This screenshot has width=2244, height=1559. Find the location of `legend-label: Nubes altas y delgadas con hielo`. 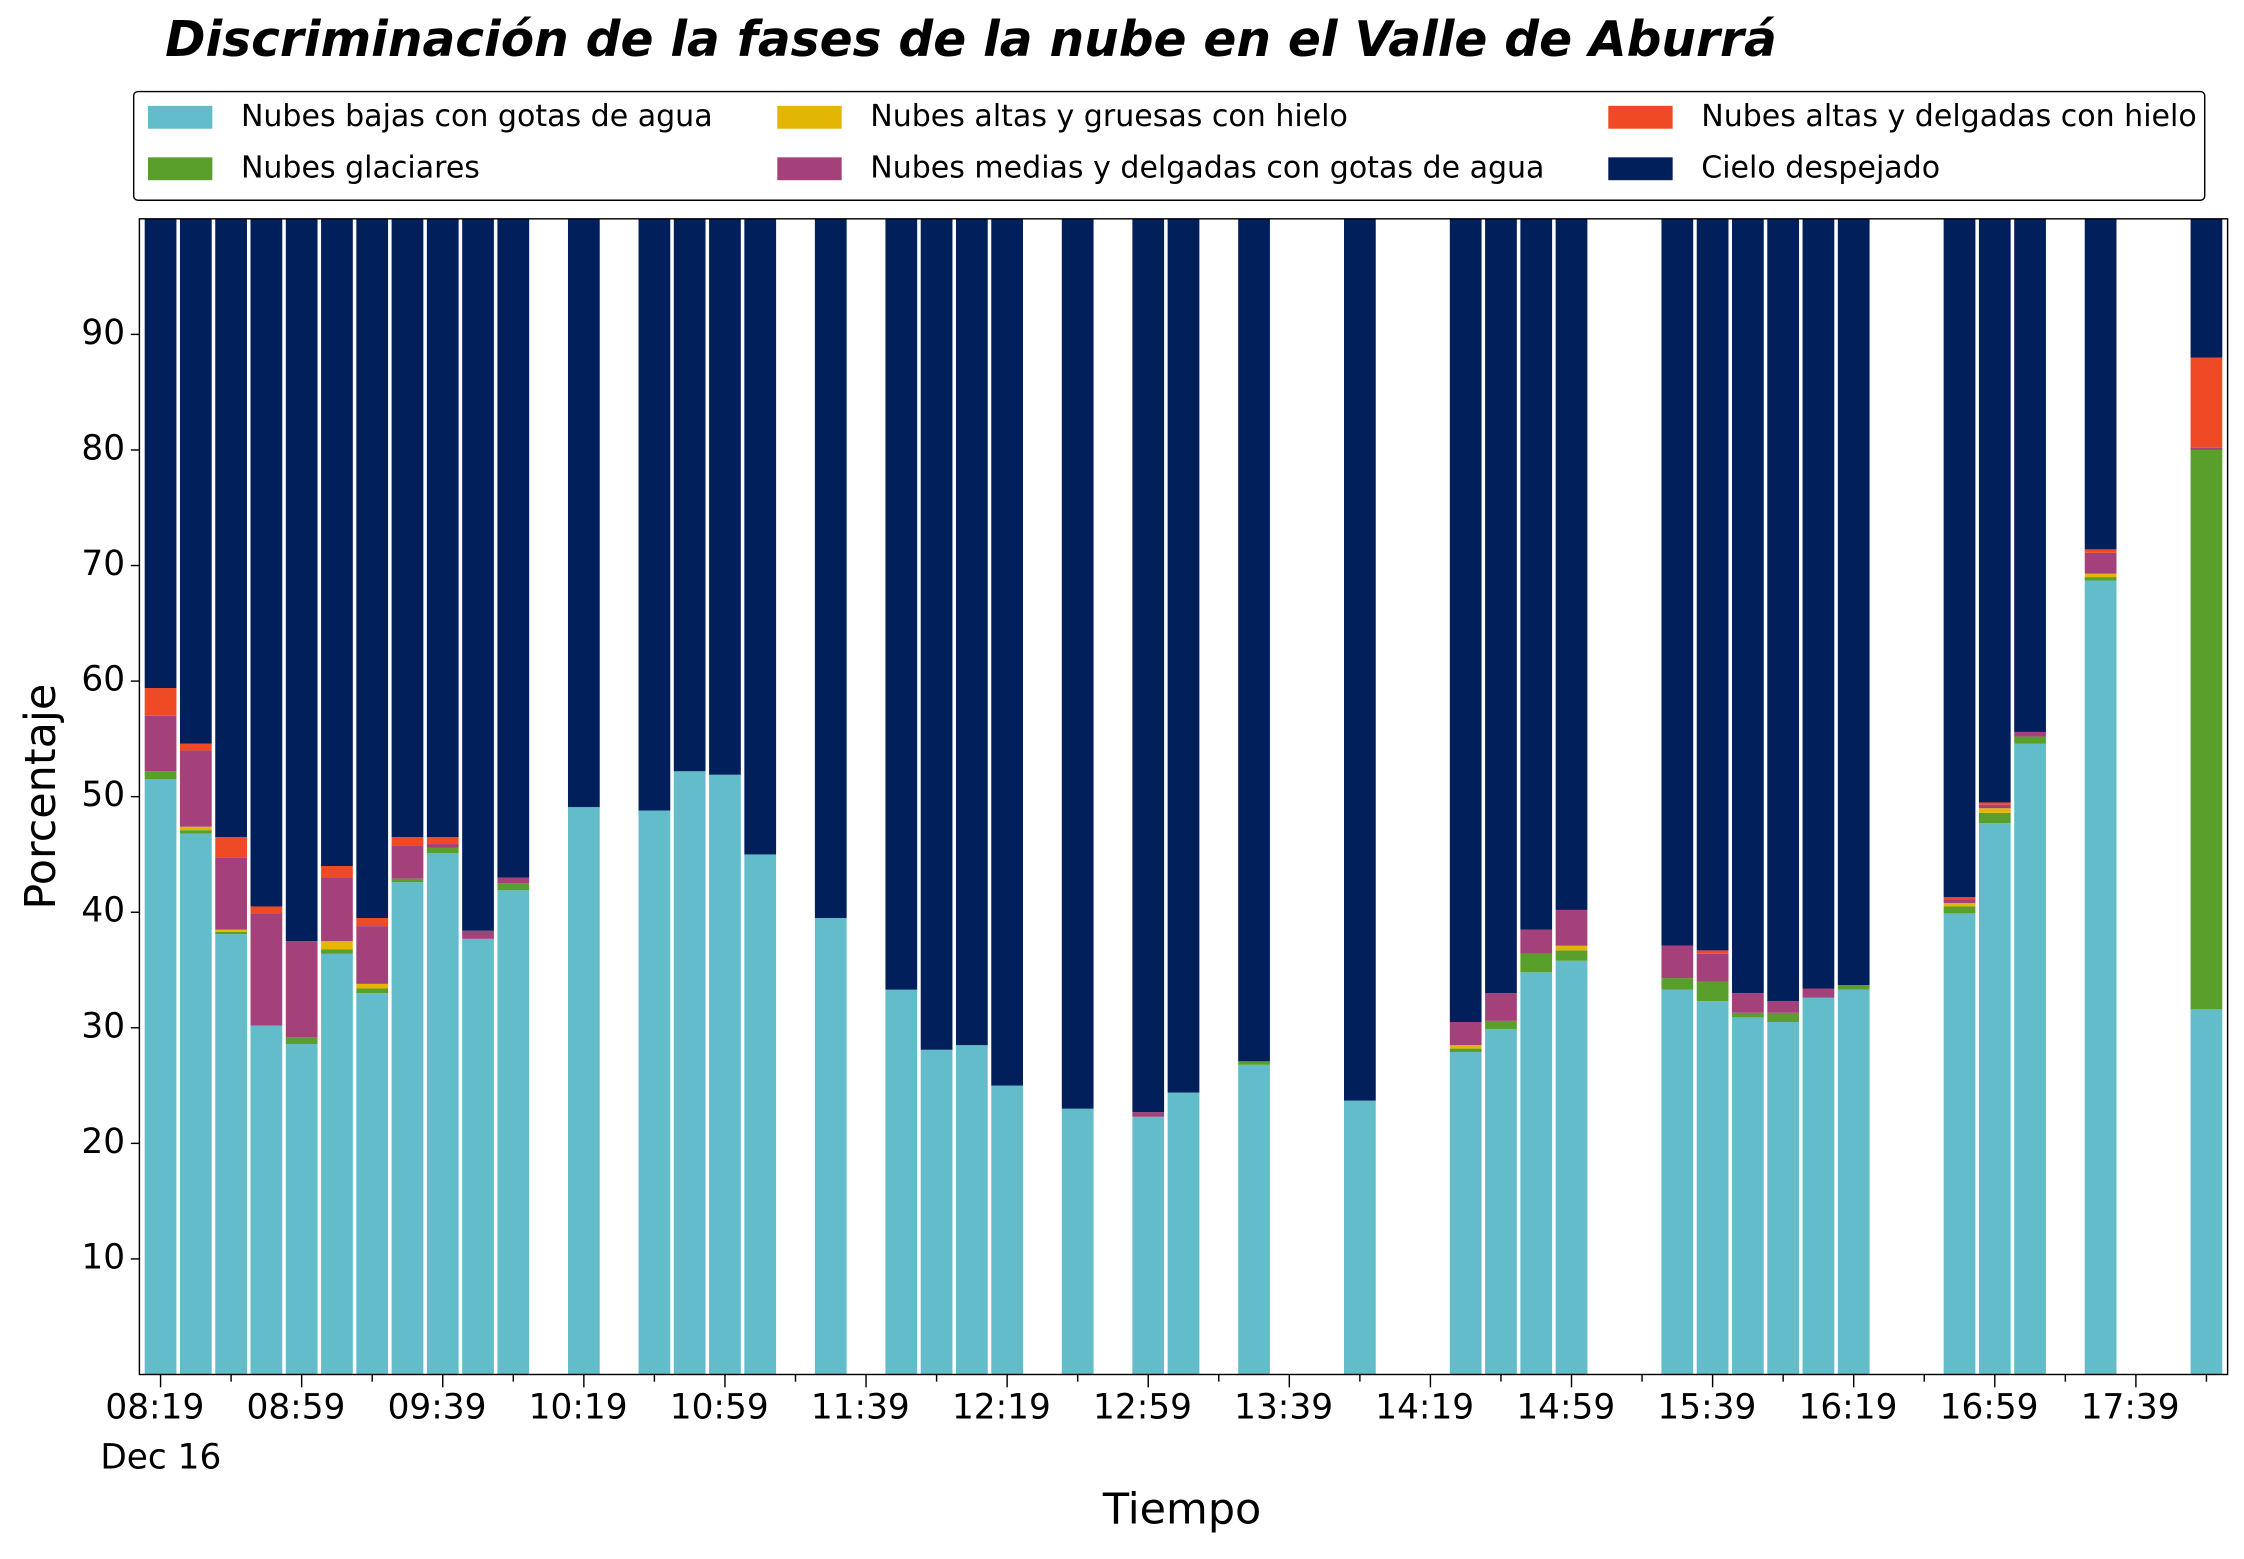

legend-label: Nubes altas y delgadas con hielo is located at coordinates (1948, 116).